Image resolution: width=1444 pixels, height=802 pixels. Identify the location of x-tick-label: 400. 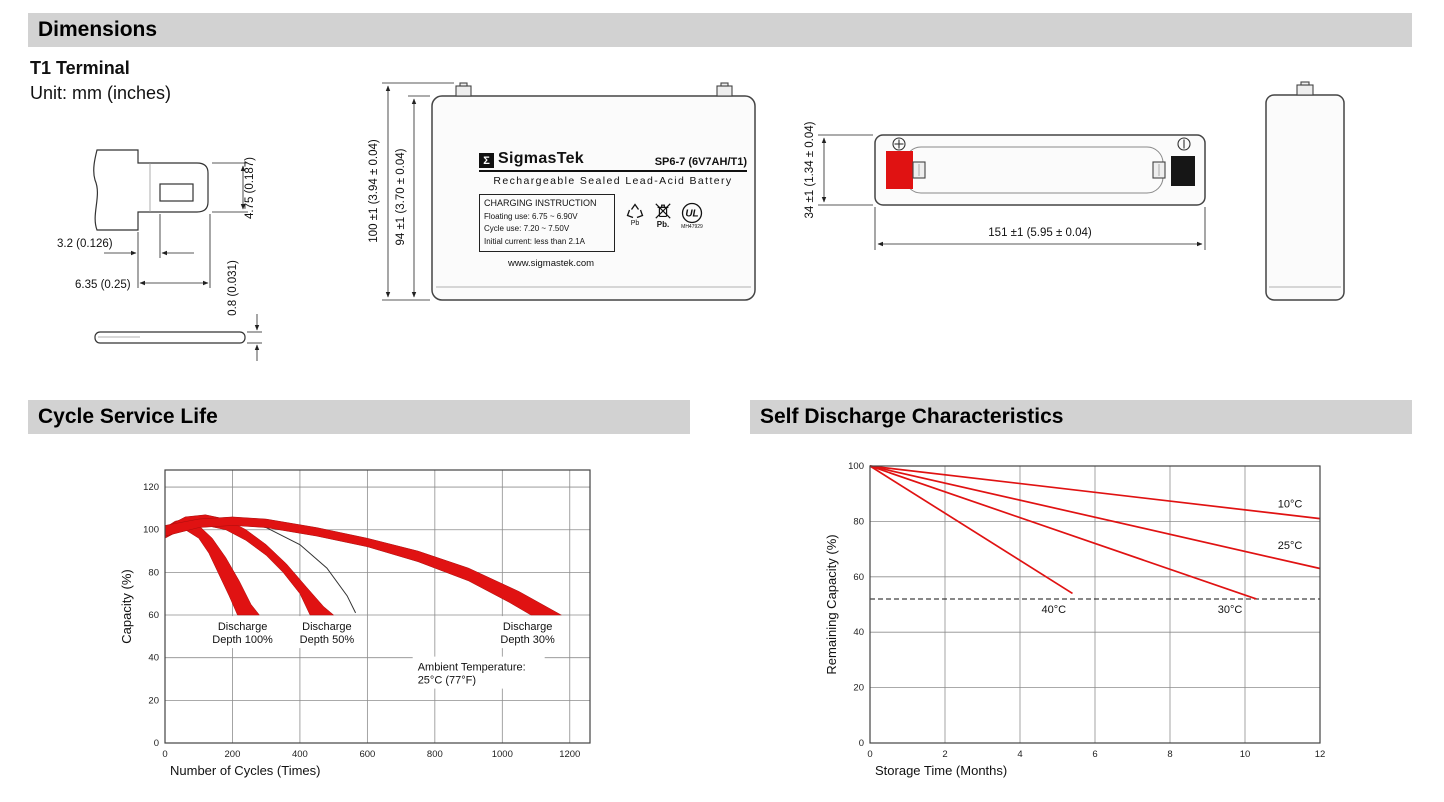
(300, 754).